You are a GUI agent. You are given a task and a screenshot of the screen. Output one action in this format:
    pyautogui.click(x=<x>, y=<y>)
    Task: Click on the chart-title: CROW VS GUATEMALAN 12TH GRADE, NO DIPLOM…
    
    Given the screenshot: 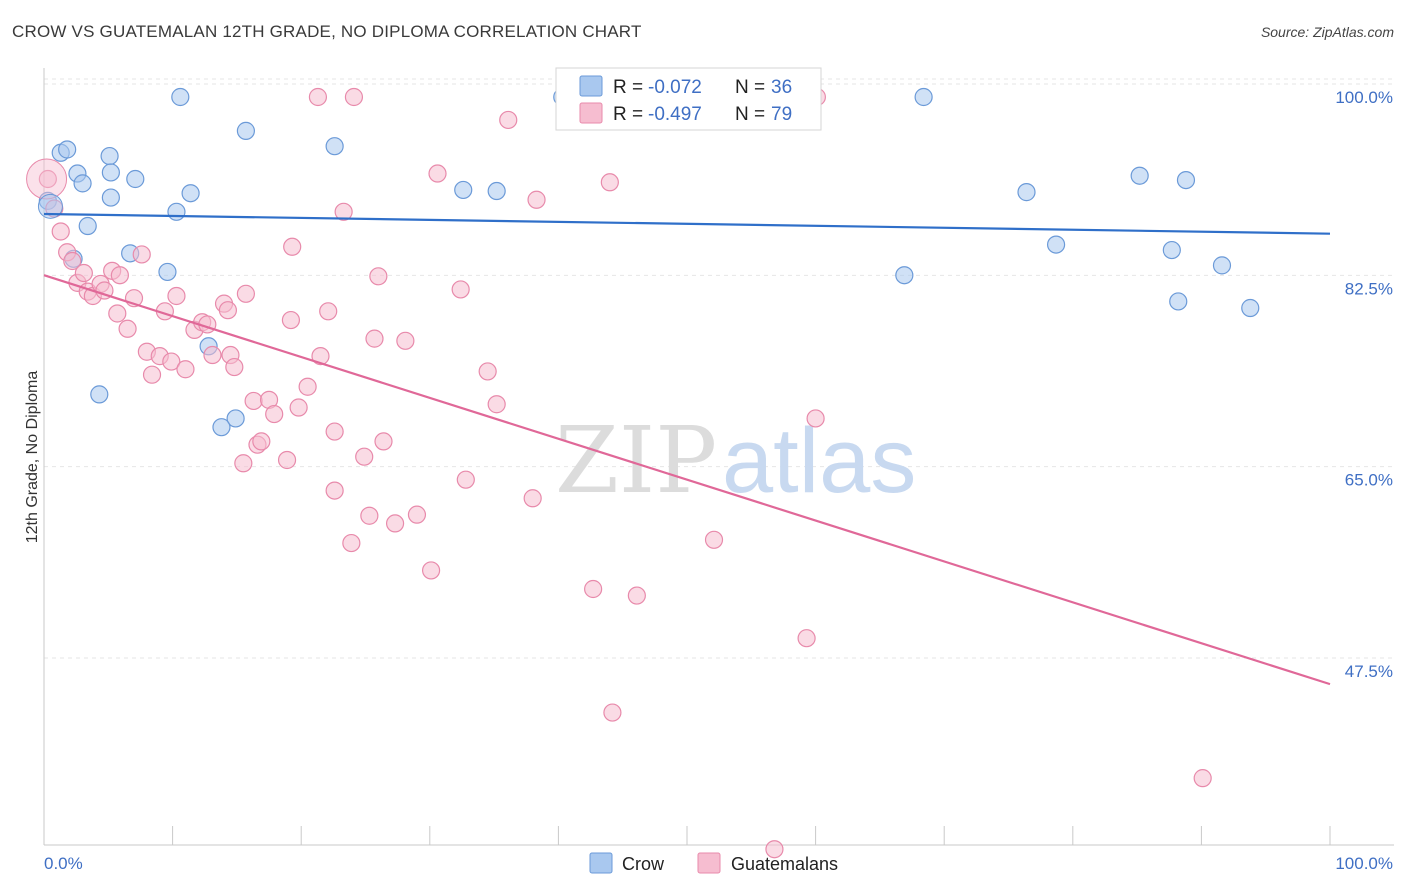 What is the action you would take?
    pyautogui.click(x=327, y=31)
    